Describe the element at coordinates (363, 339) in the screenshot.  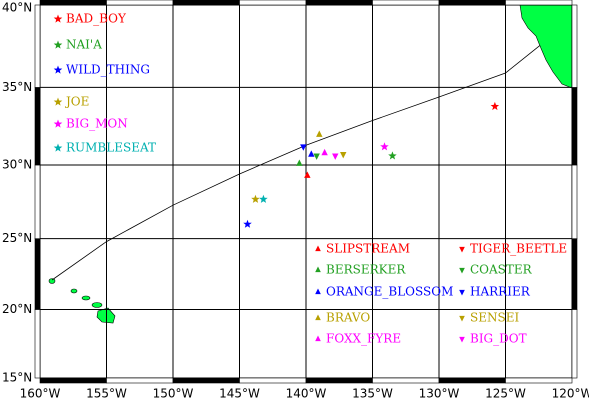
I see `legend-label: FOXX_FYRE` at that location.